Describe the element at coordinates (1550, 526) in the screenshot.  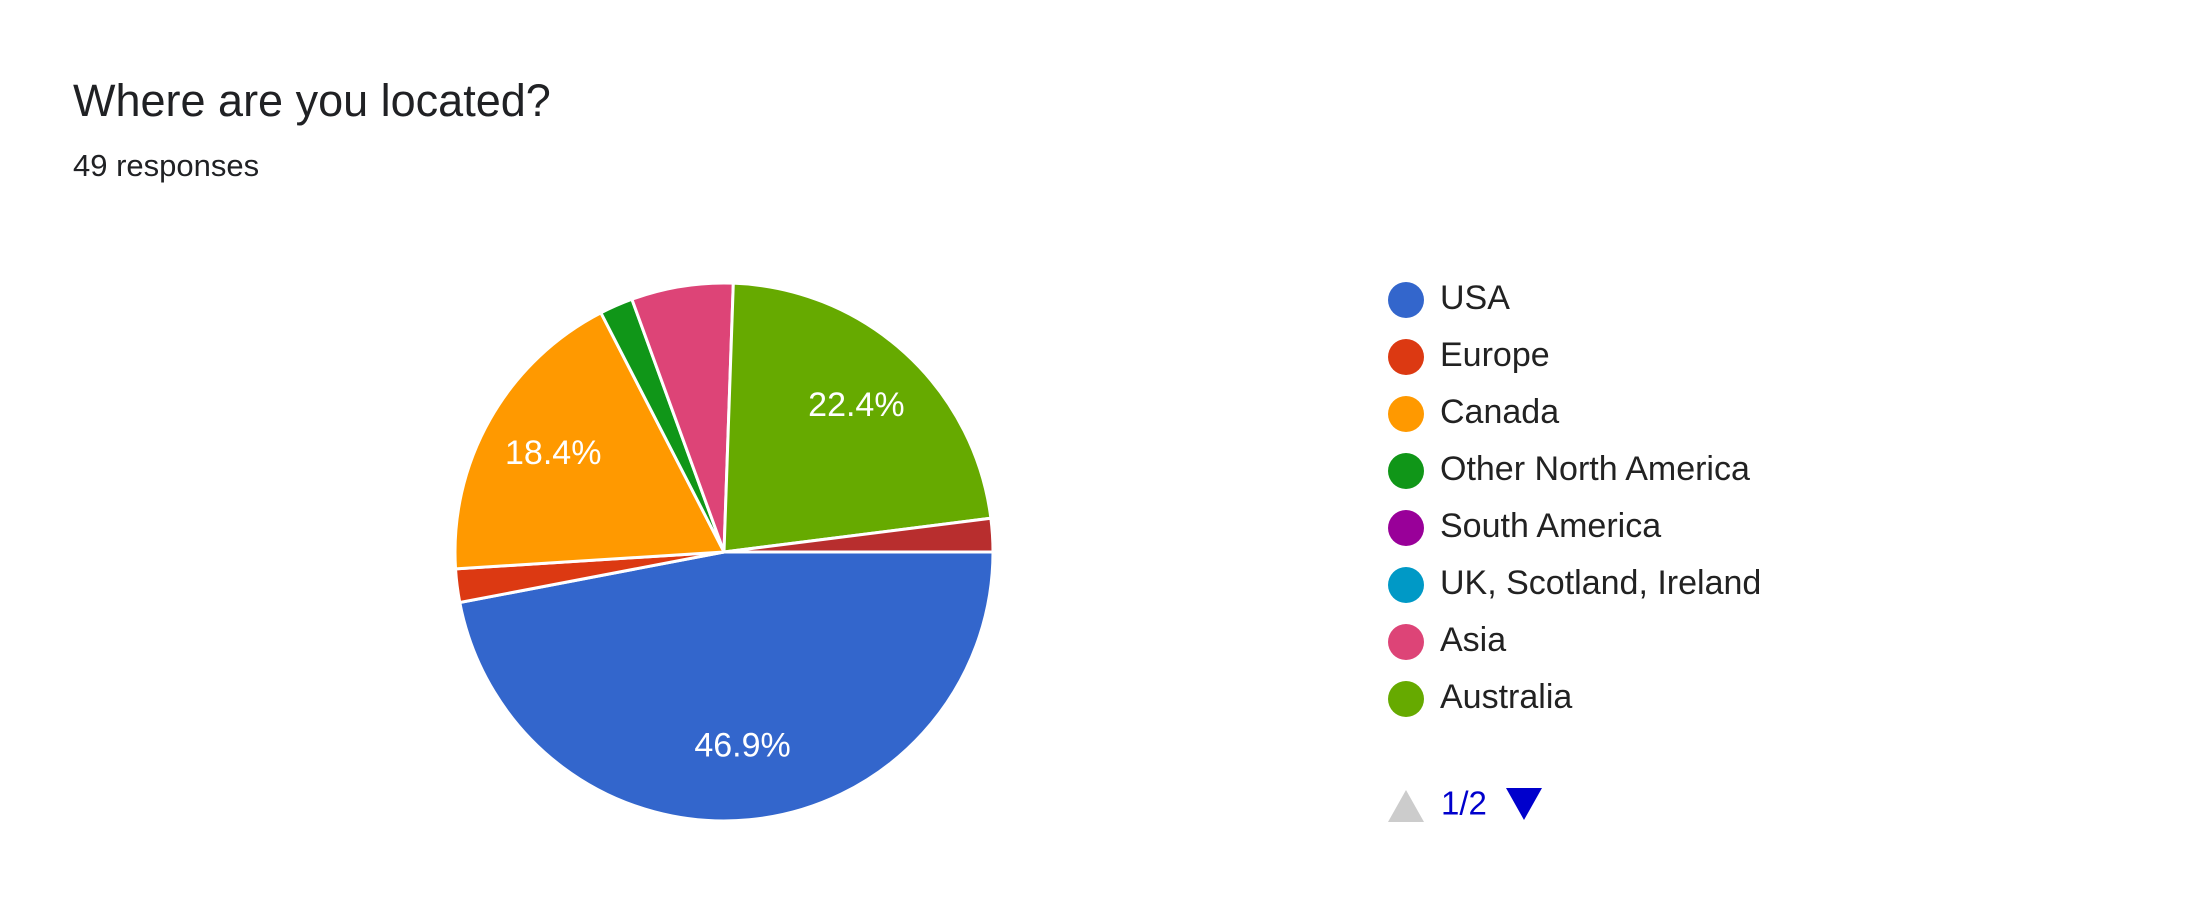
I see `legend-label: South America` at that location.